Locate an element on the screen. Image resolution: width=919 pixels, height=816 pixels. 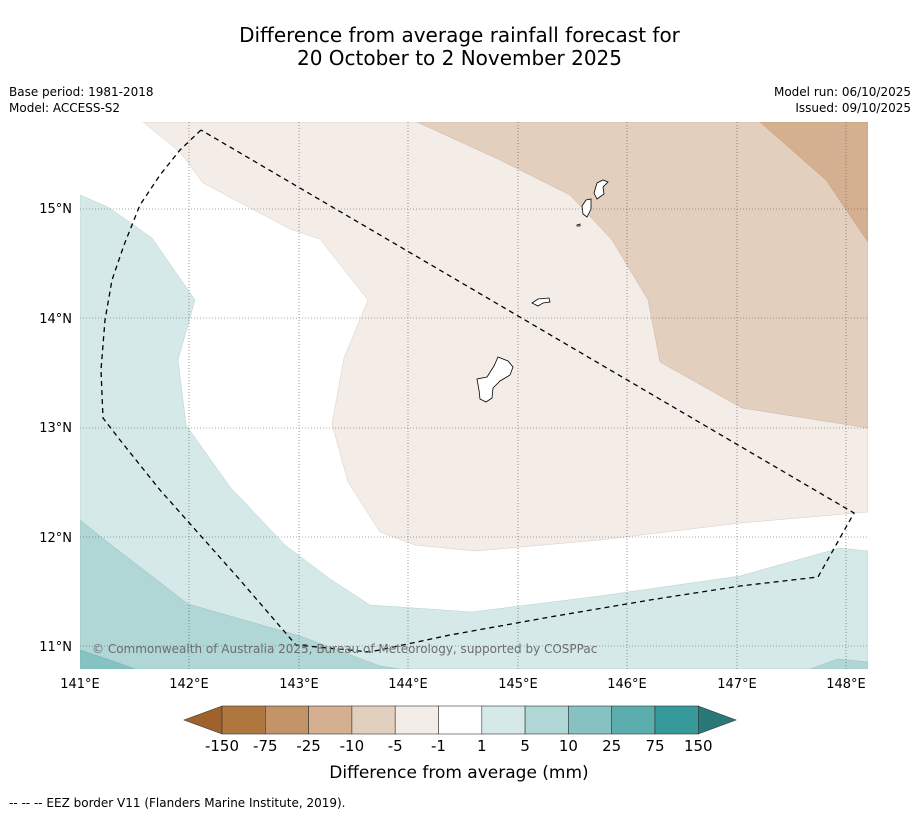
base-period: Base period: 1981-2018 is located at coordinates (81, 92).